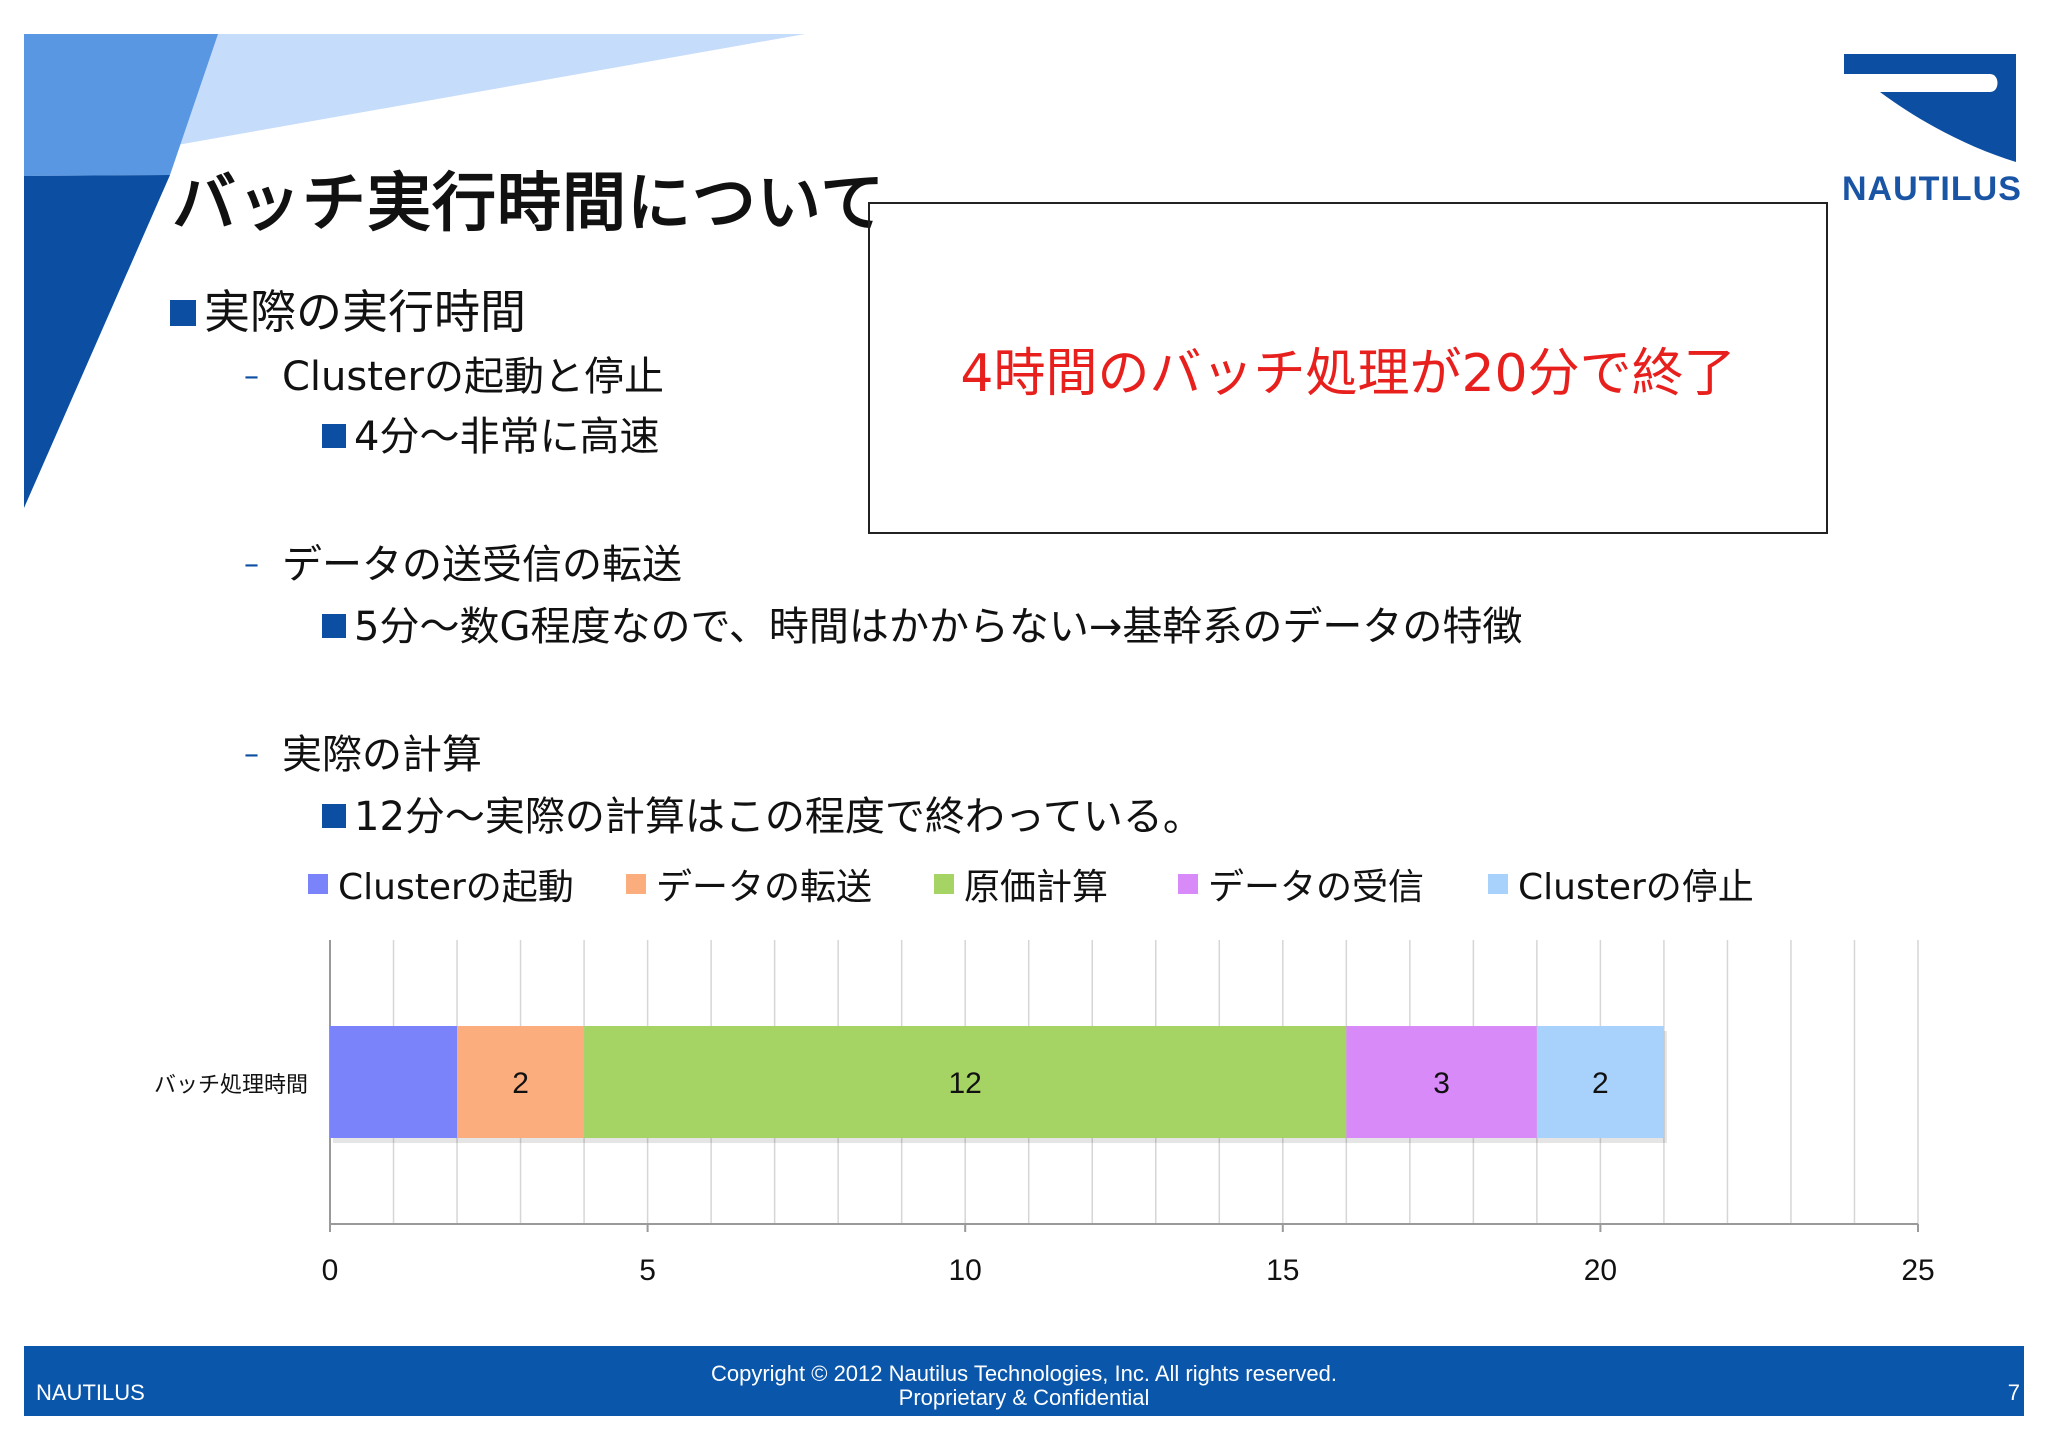 The image size is (2048, 1447). I want to click on sub-sub-bullet-transfer-time: 5分～数G程度なので、時間はかからない→基幹系のデータの特徴, so click(922, 623).